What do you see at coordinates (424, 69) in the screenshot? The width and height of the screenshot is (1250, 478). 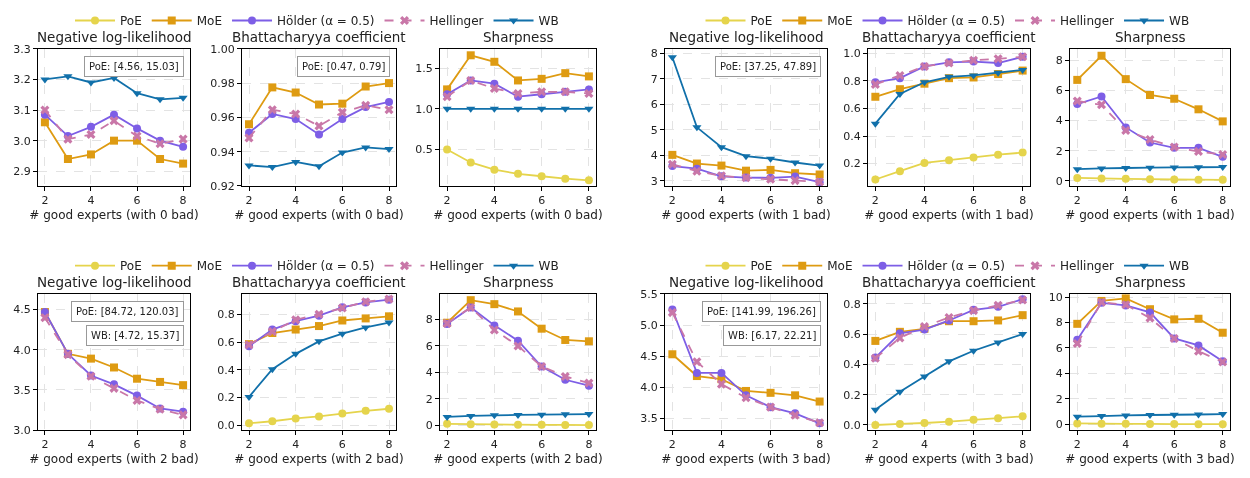 I see `y-tick-label: 1.5` at bounding box center [424, 69].